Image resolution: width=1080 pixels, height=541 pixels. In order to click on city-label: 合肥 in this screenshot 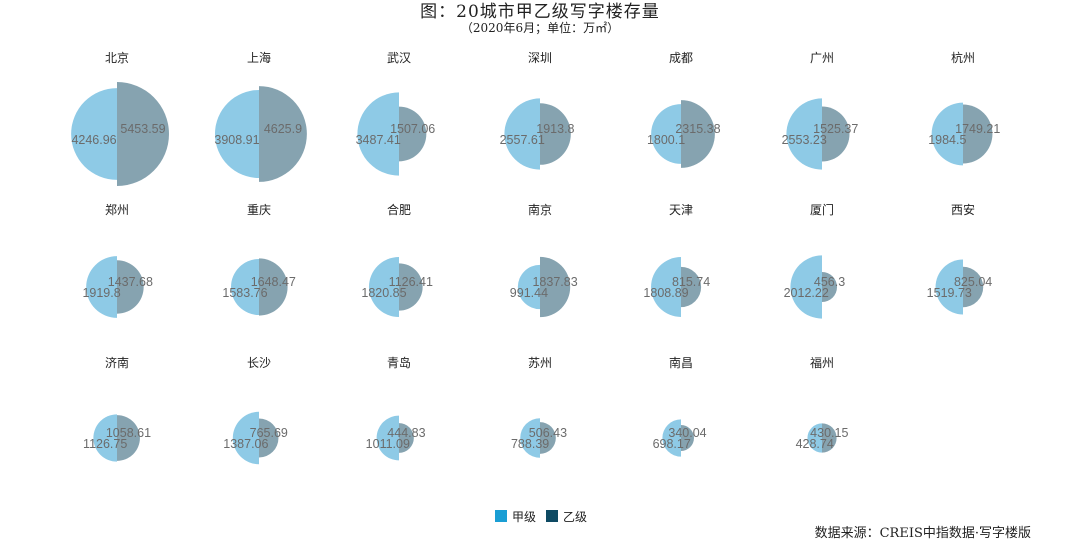, I will do `click(399, 209)`.